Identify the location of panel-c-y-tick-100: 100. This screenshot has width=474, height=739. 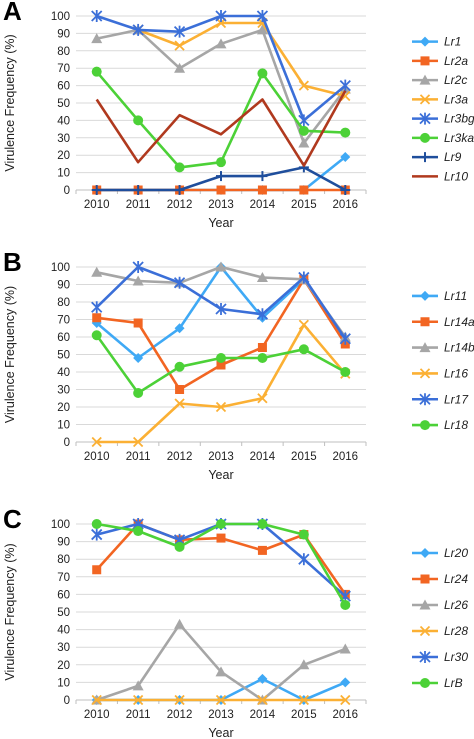
(60, 525).